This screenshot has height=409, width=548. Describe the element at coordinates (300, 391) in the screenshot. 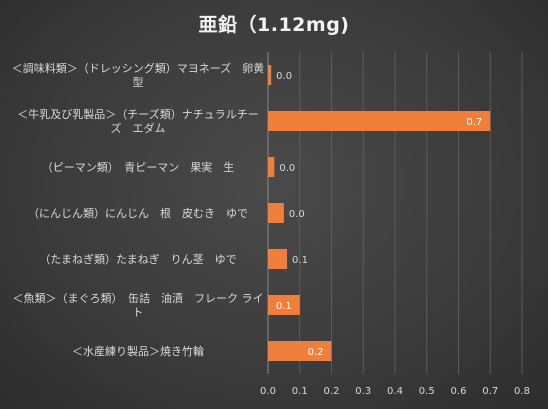

I see `x-tick-label: 0.1` at that location.